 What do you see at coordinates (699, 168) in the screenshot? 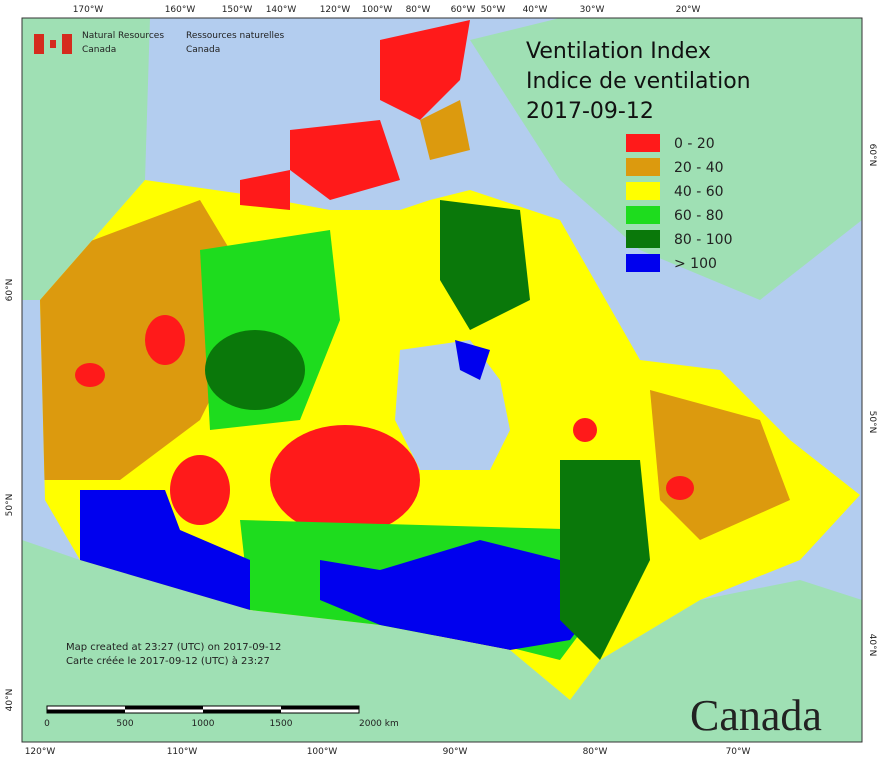
I see `legend-label: 20 - 40` at bounding box center [699, 168].